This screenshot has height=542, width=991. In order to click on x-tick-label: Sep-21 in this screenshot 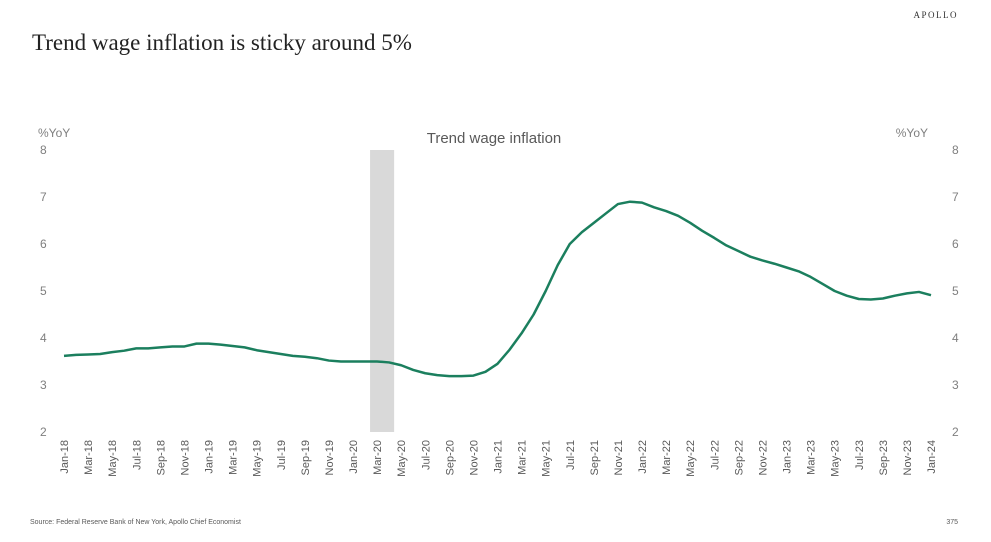, I will do `click(595, 457)`.